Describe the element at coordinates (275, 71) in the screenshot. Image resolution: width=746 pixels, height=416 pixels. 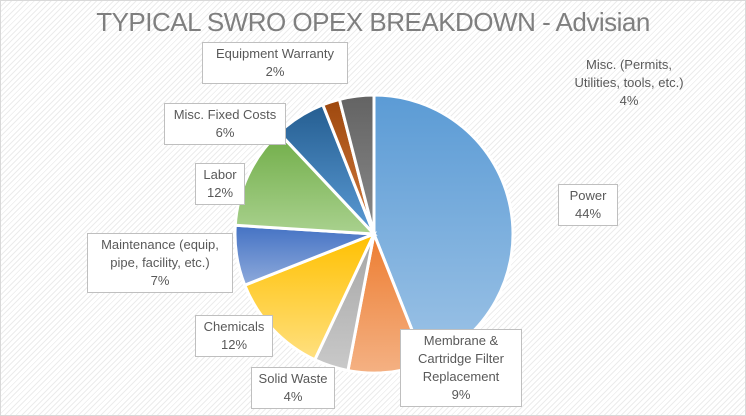
I see `label-percent: 2%` at that location.